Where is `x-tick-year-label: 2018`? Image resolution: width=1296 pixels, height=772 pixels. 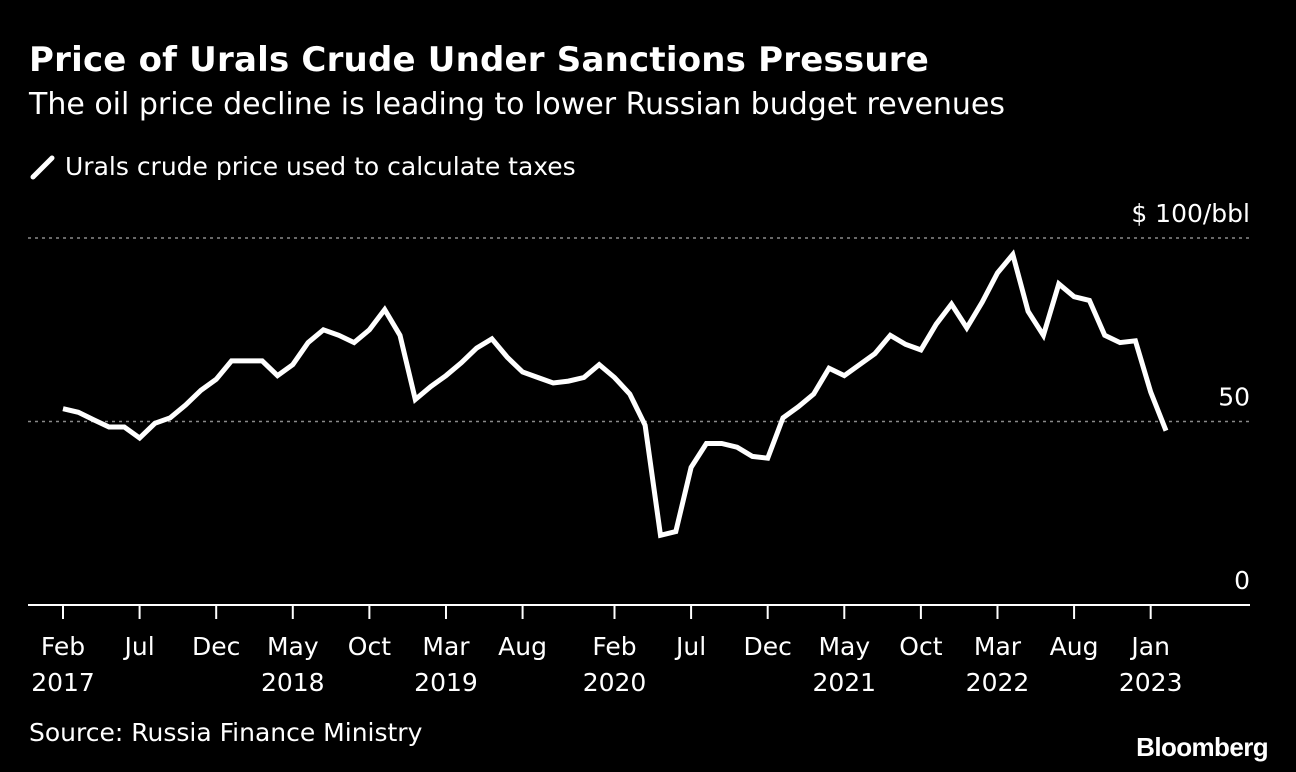
x-tick-year-label: 2018 is located at coordinates (293, 682).